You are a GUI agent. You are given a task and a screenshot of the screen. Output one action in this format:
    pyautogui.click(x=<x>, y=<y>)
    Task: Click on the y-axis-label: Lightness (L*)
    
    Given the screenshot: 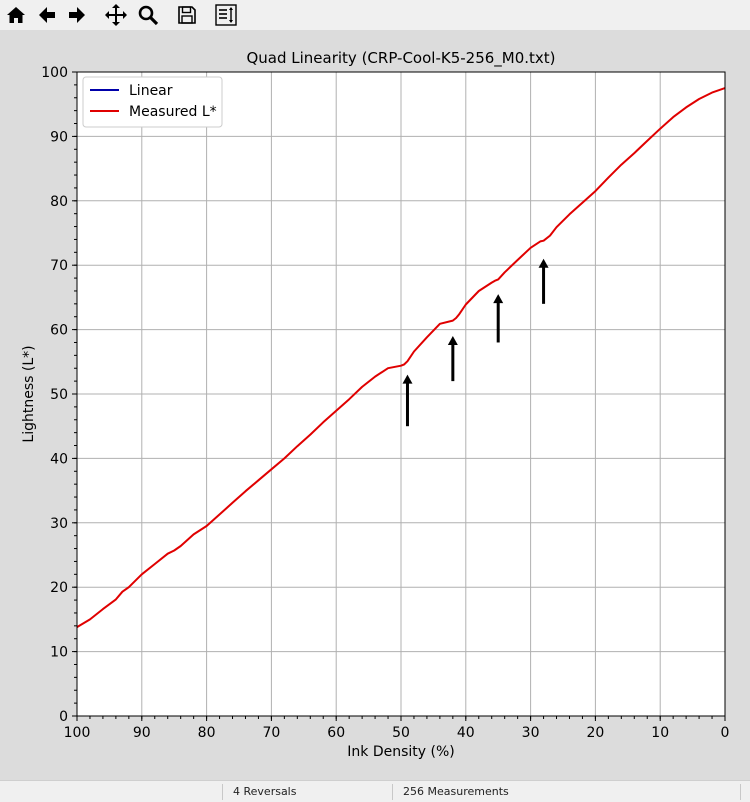 What is the action you would take?
    pyautogui.click(x=29, y=393)
    